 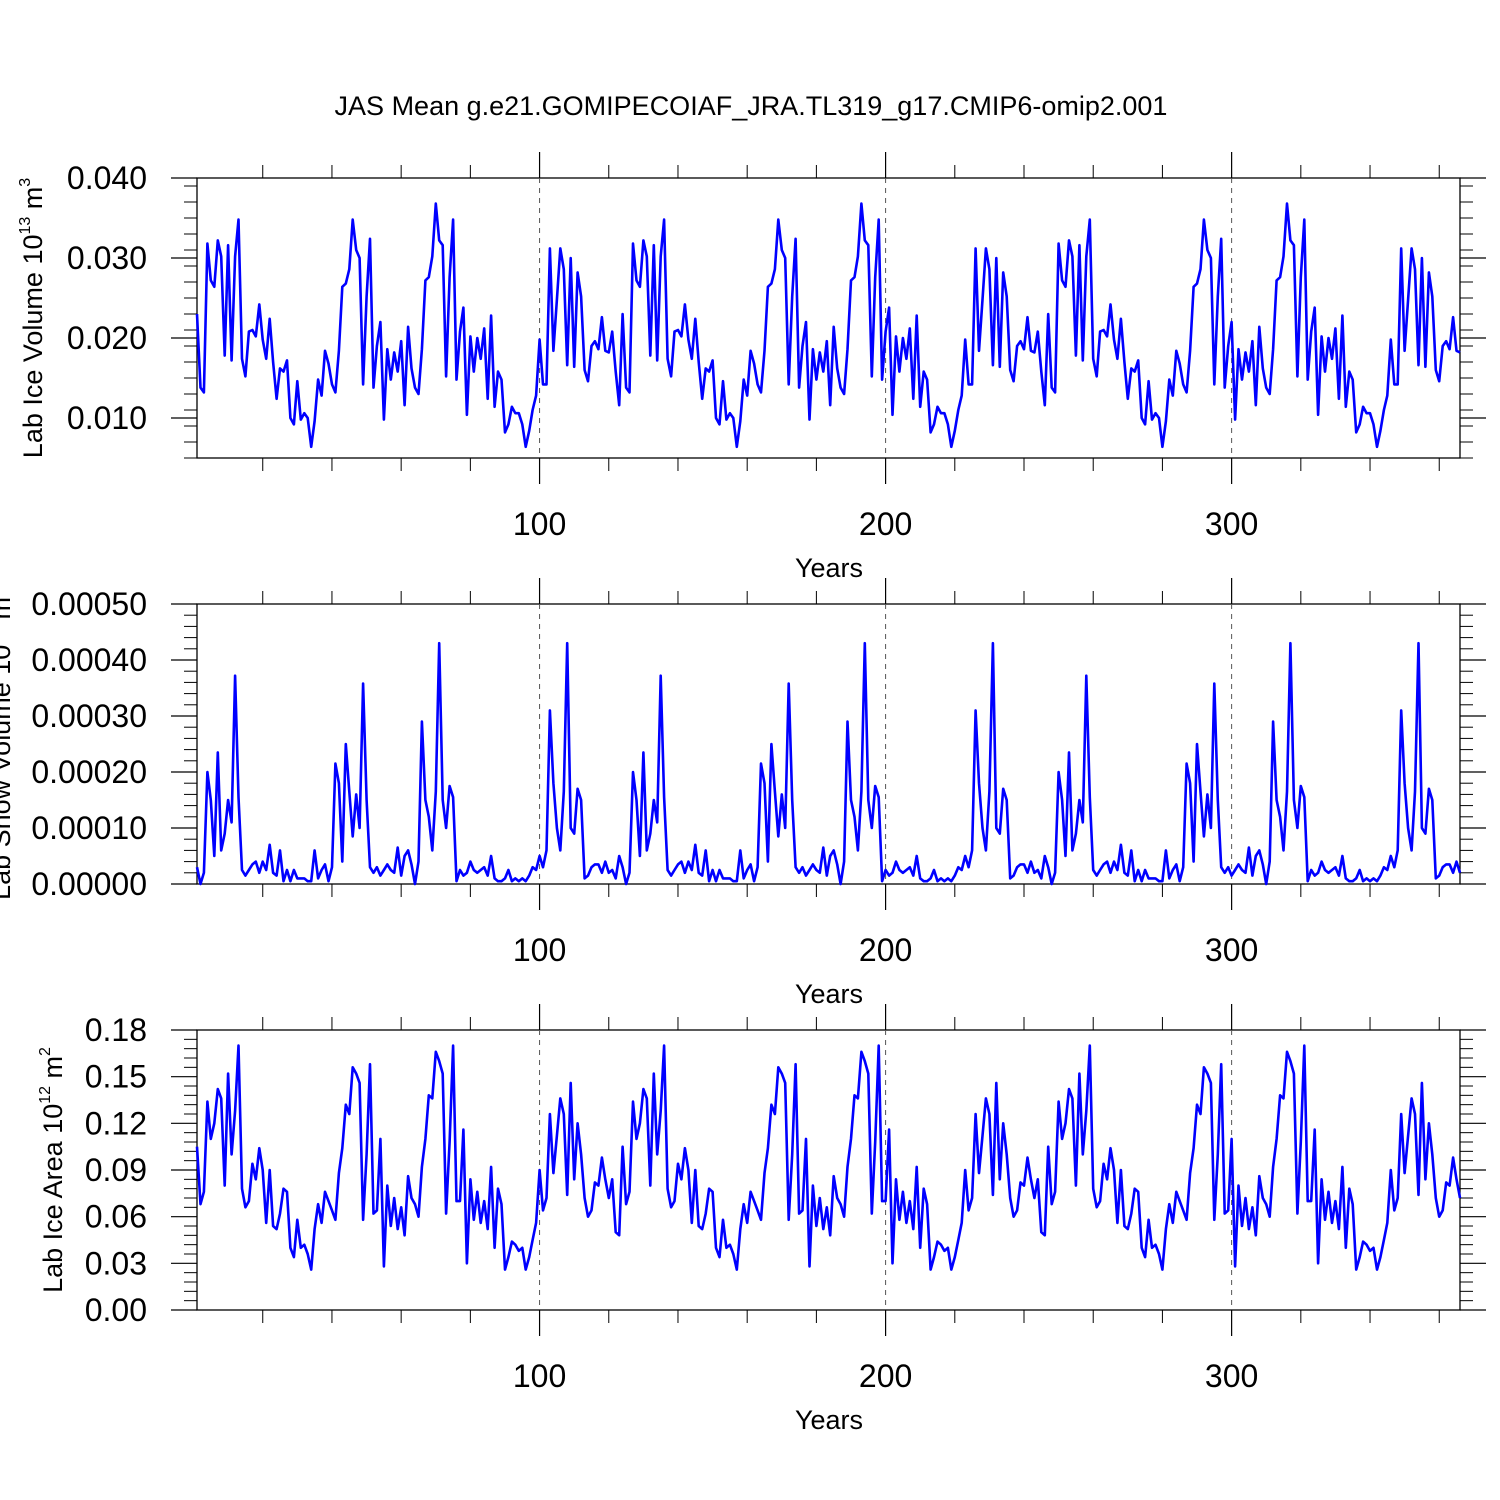 I want to click on y-tick-label: 0.010, so click(x=107, y=418).